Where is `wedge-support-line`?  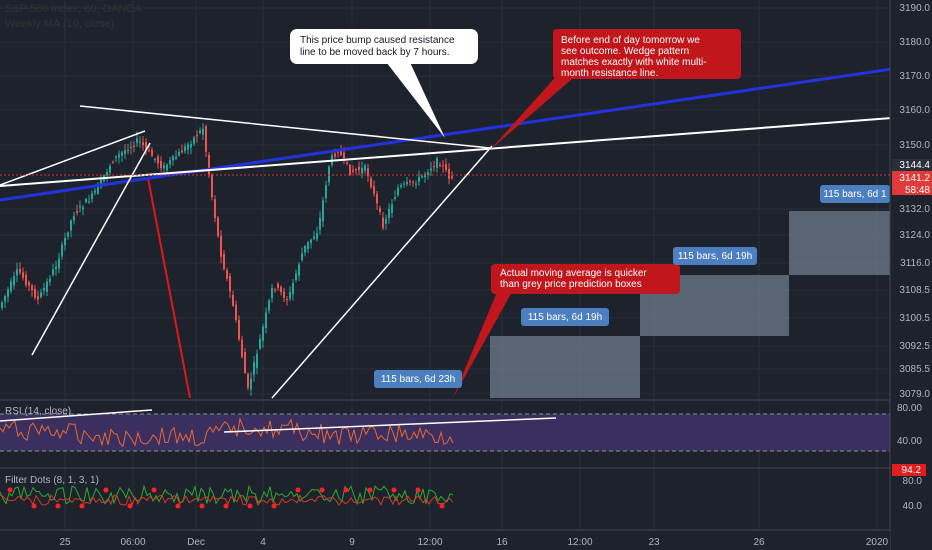 wedge-support-line is located at coordinates (382, 272).